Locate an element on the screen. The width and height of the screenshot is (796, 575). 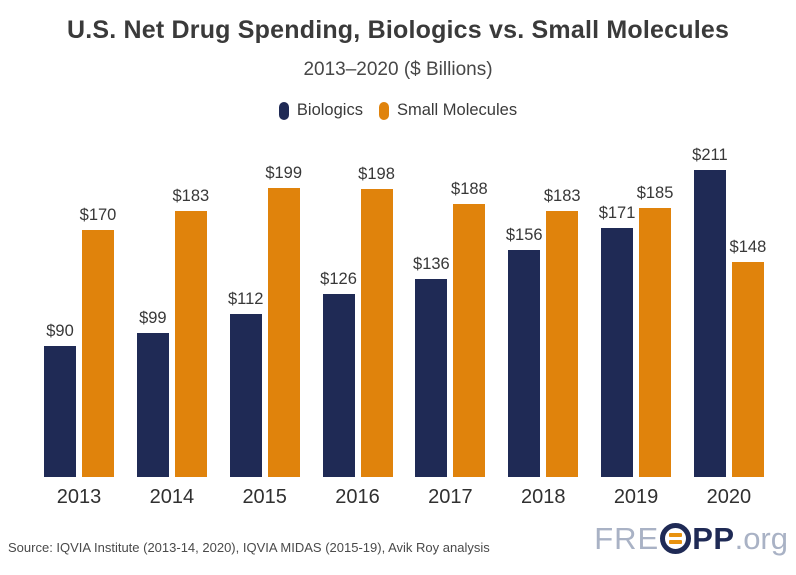
x-axis-label-2019: 2019 is located at coordinates (636, 497).